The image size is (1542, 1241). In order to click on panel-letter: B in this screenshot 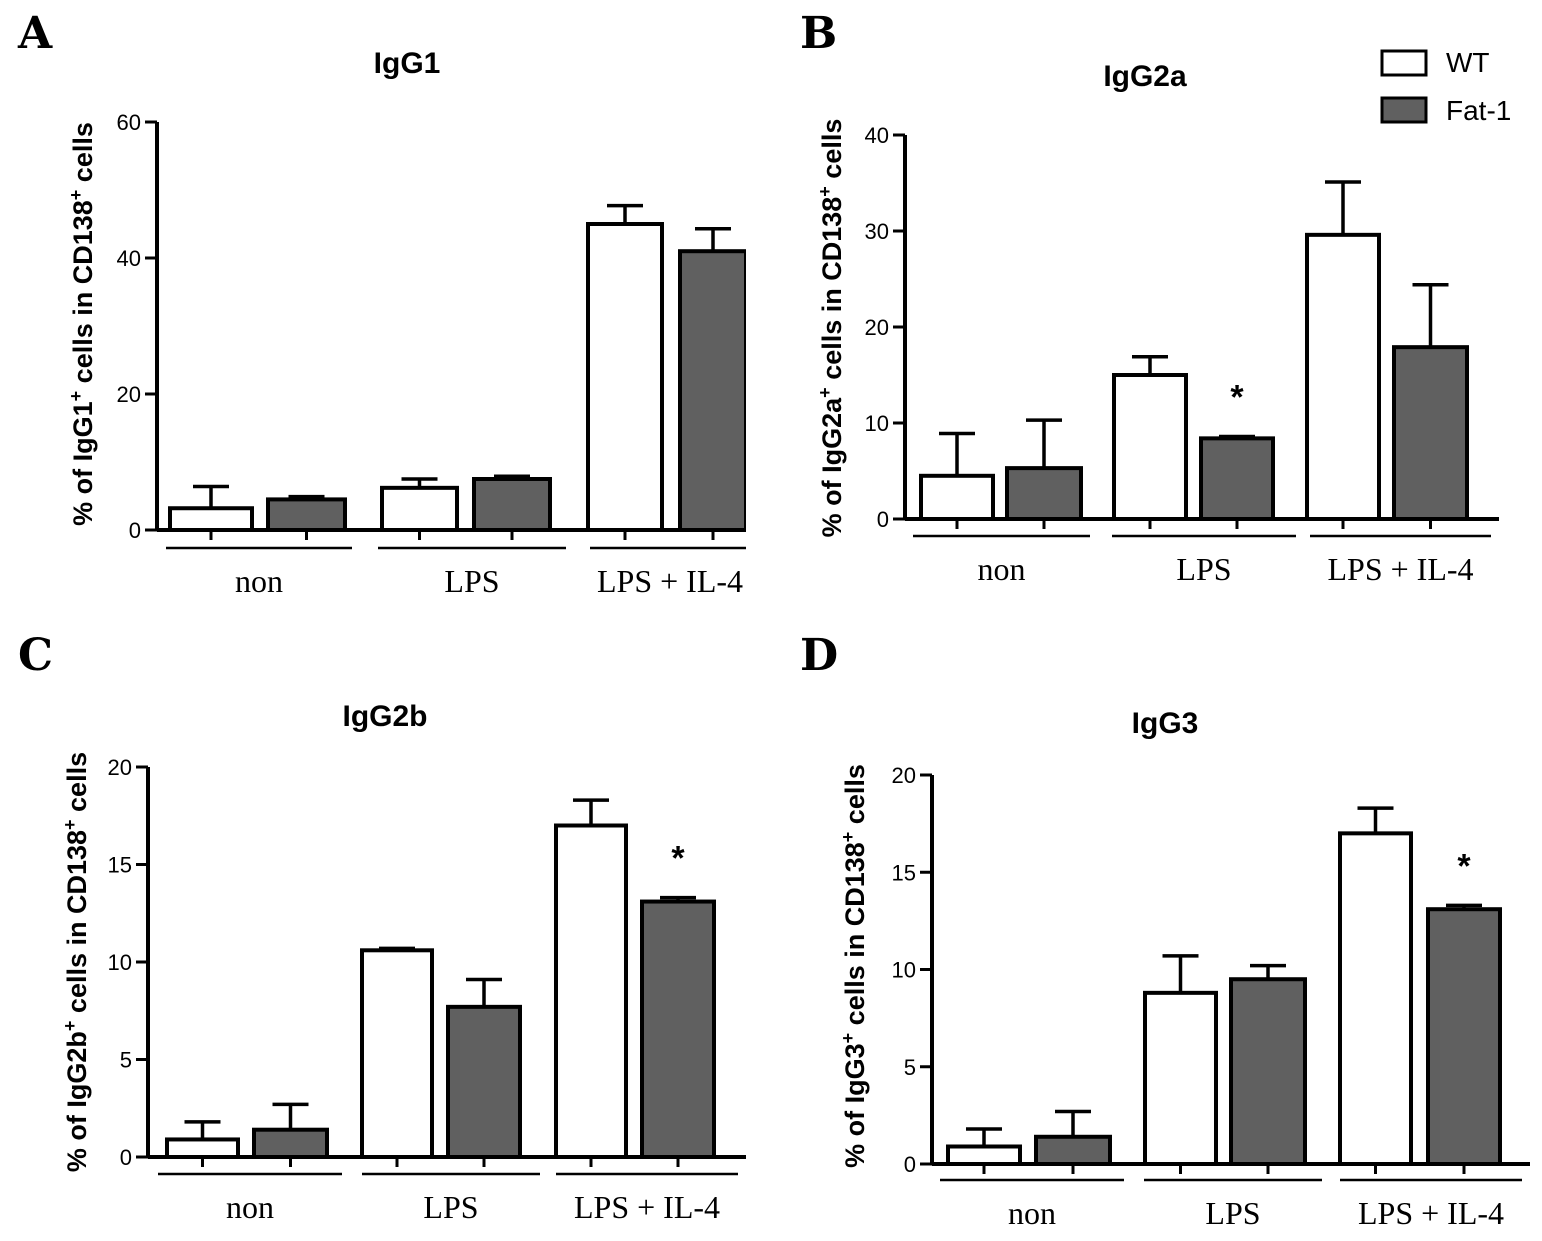, I will do `click(818, 33)`.